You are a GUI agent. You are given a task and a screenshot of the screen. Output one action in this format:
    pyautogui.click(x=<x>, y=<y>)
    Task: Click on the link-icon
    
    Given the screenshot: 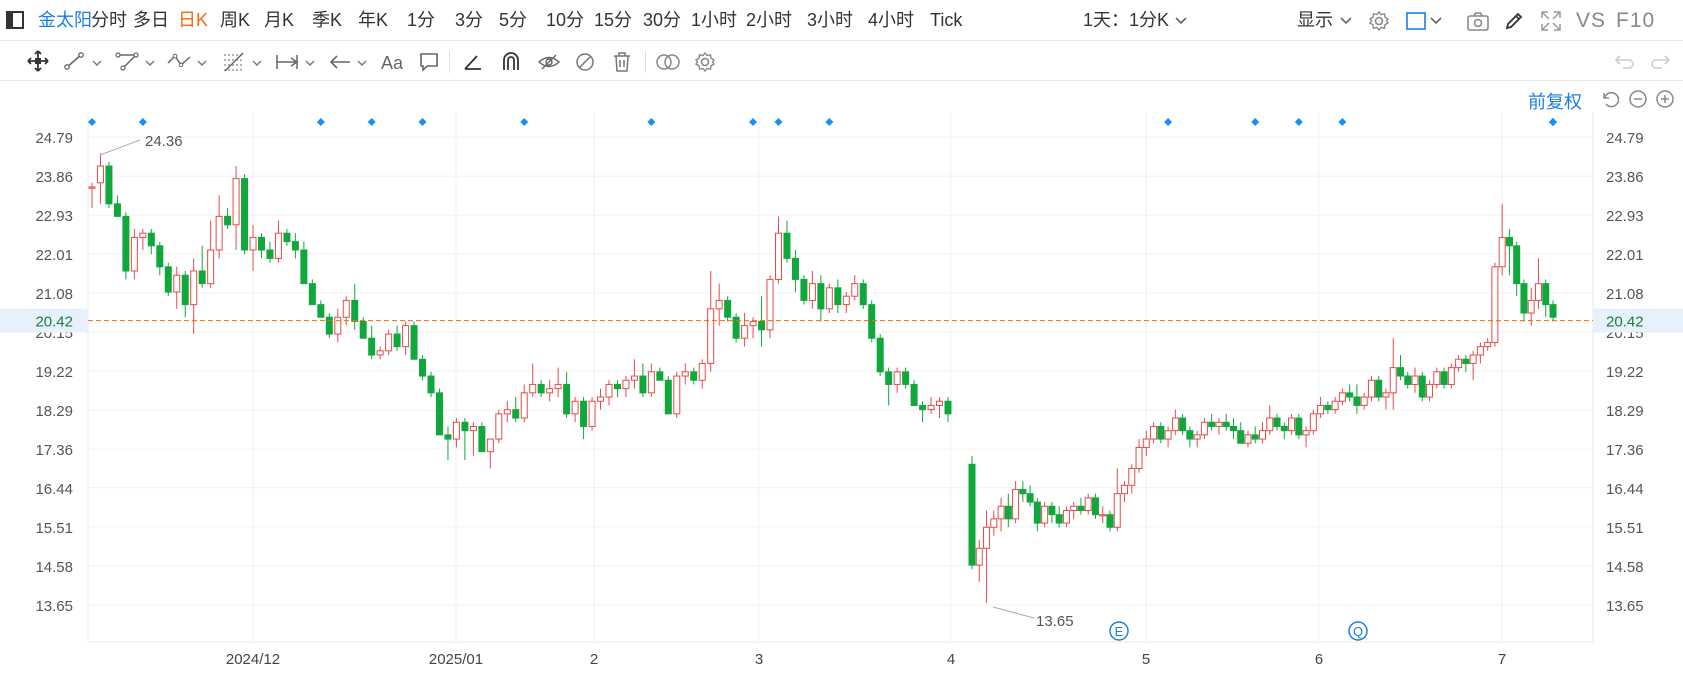 What is the action you would take?
    pyautogui.click(x=668, y=62)
    